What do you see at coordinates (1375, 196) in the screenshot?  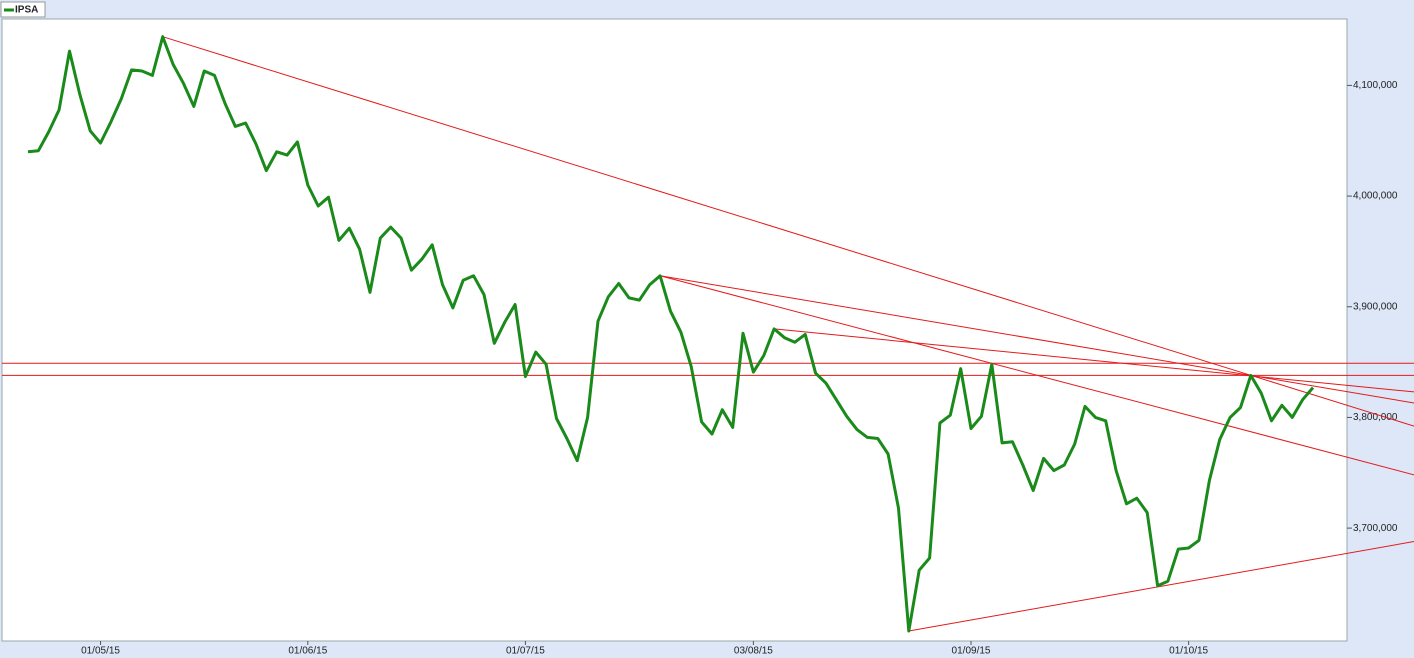 I see `y-tick-label: 4,000,000` at bounding box center [1375, 196].